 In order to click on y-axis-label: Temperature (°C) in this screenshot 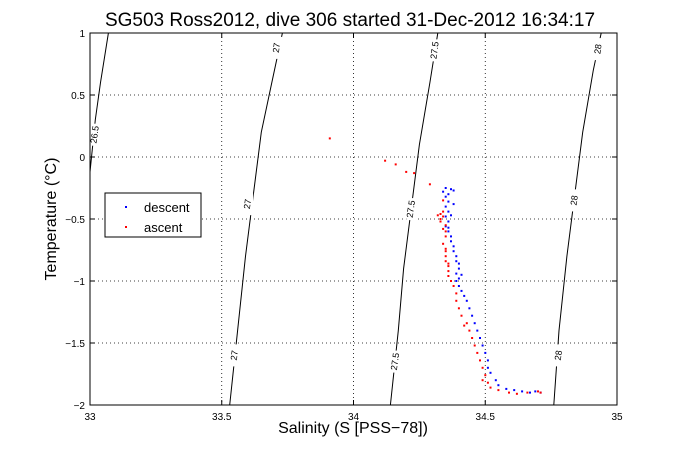, I will do `click(51, 219)`.